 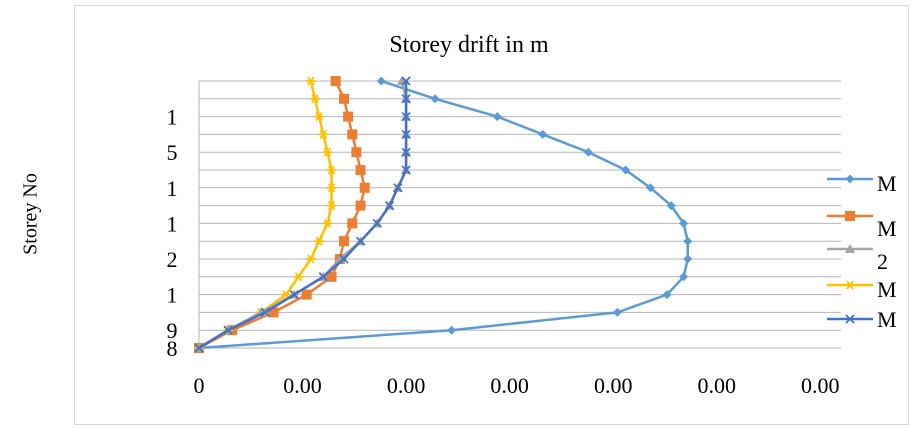 I want to click on legend-item: 2, so click(x=857, y=259).